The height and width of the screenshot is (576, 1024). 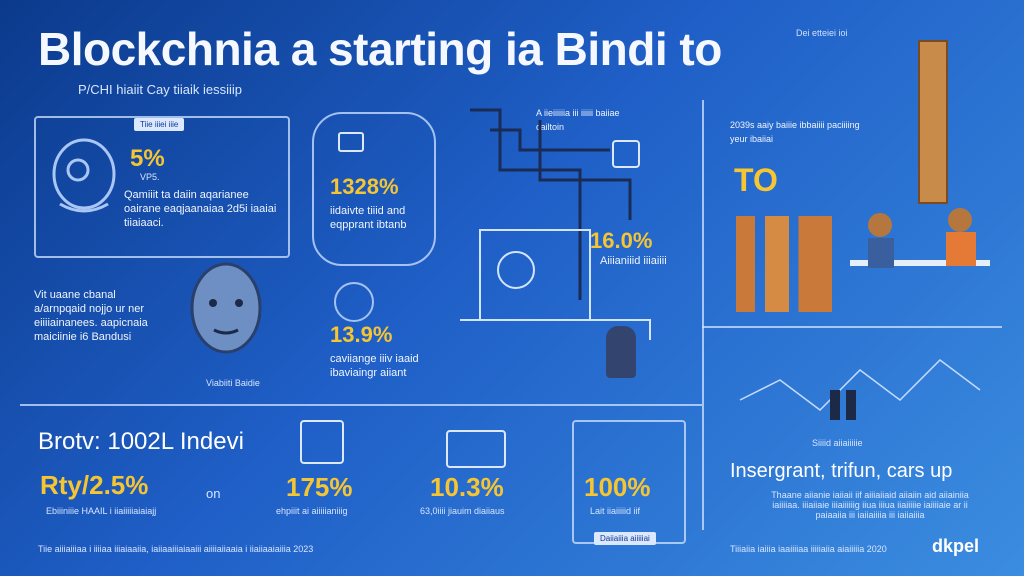 What do you see at coordinates (101, 511) in the screenshot?
I see `bottom-stat-1-label: Ebiiiniiie HAAIL i iiaiiiiiaiaiajj` at bounding box center [101, 511].